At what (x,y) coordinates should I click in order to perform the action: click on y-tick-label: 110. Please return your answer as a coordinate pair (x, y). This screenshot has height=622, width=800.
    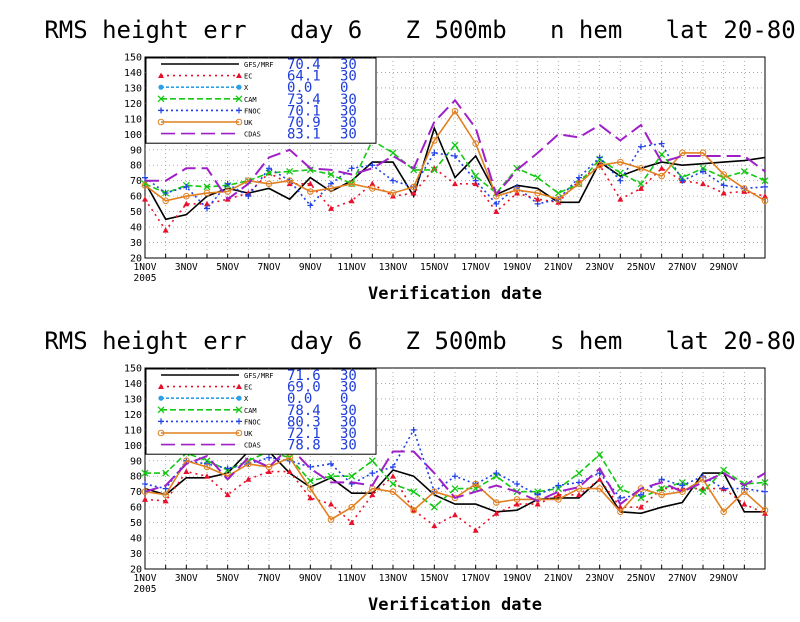
    Looking at the image, I should click on (133, 430).